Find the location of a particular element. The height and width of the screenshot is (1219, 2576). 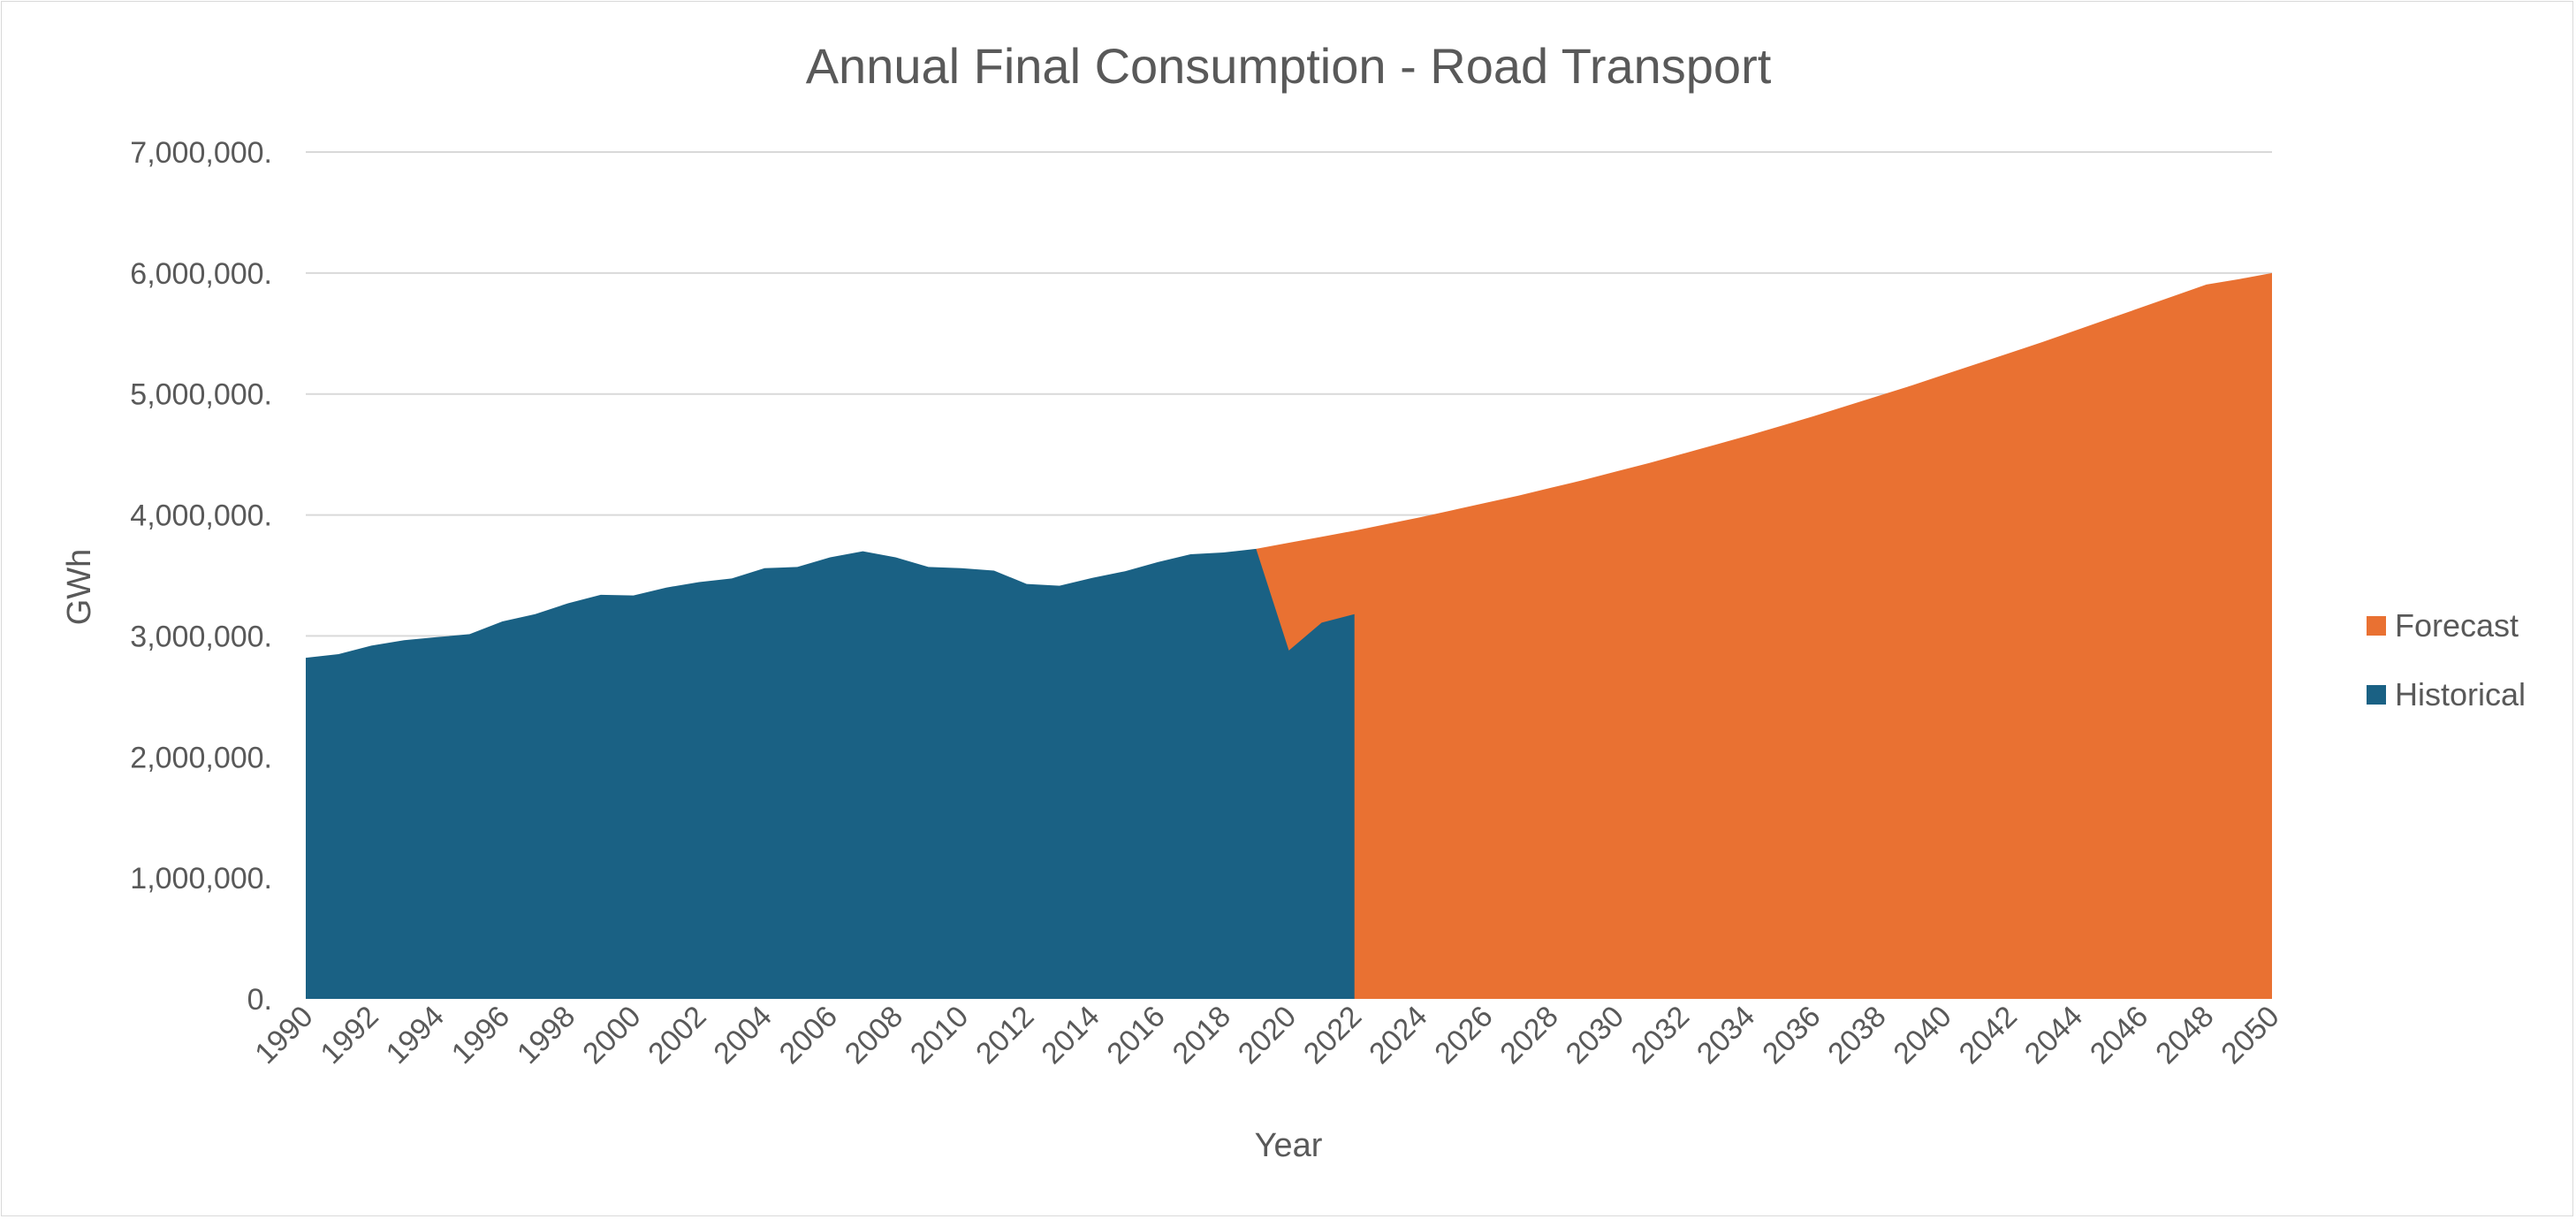

x-tick-label: 1996 is located at coordinates (480, 1035).